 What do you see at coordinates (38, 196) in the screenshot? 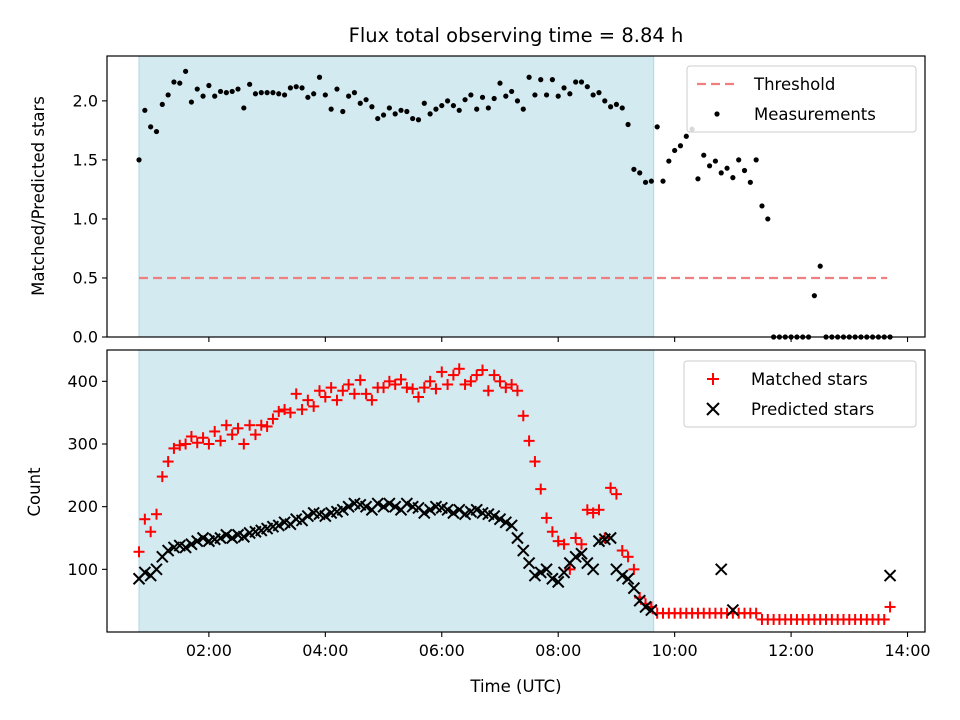
I see `top-ylabel: Matched/Predicted stars` at bounding box center [38, 196].